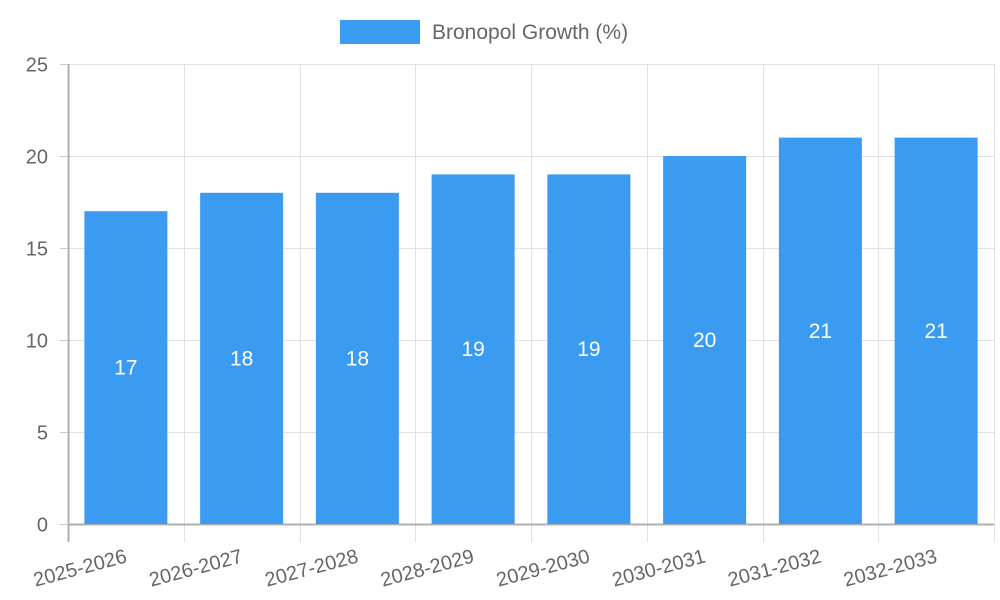 Image resolution: width=1000 pixels, height=600 pixels. What do you see at coordinates (530, 32) in the screenshot?
I see `legend-label: Bronopol Growth (%)` at bounding box center [530, 32].